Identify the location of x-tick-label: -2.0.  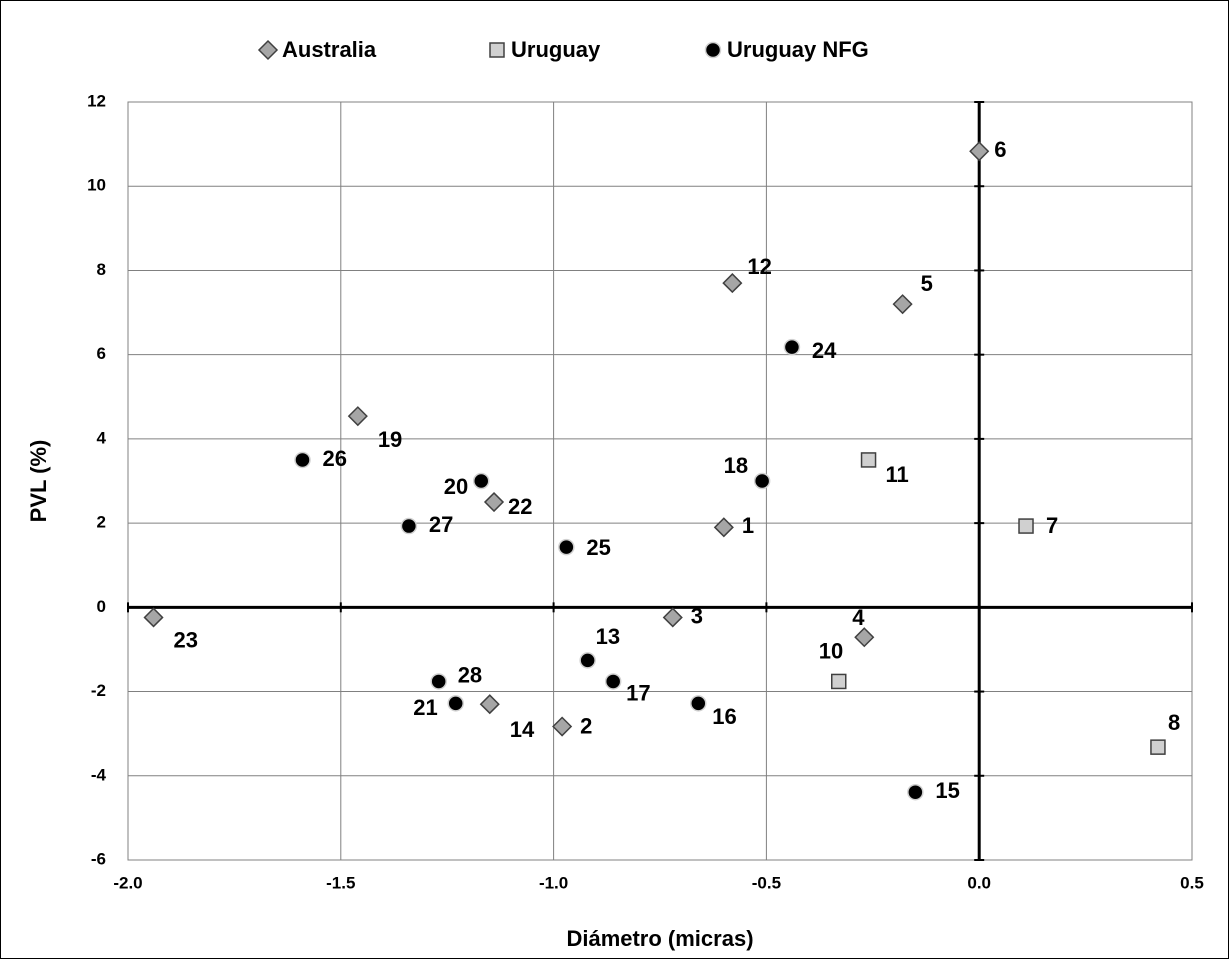
(127, 882).